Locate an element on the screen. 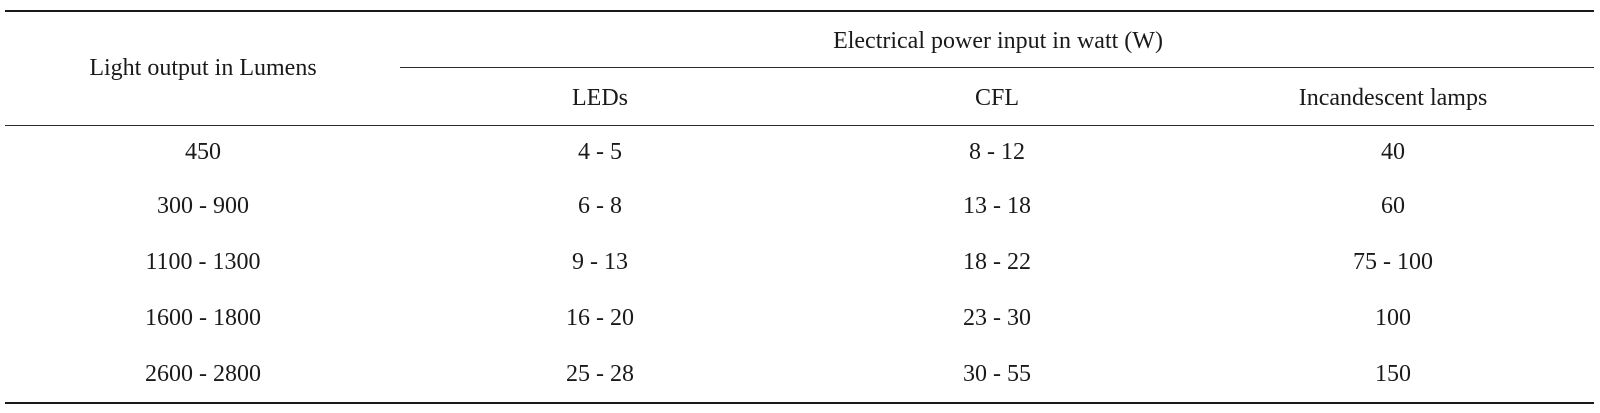  table-cell-cfl: 13 - 18 is located at coordinates (997, 206).